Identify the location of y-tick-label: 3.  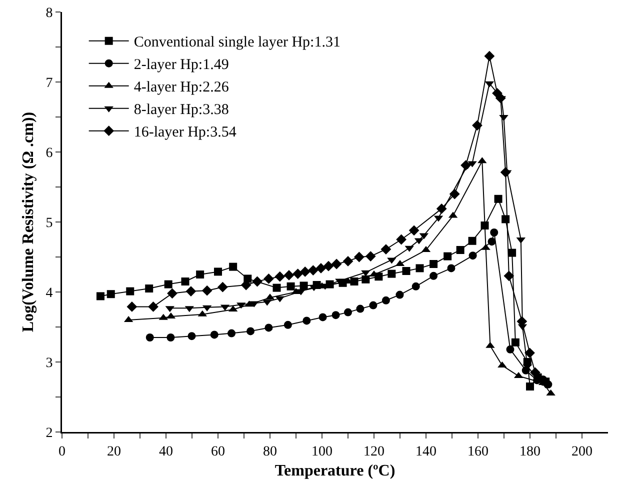
(49, 363).